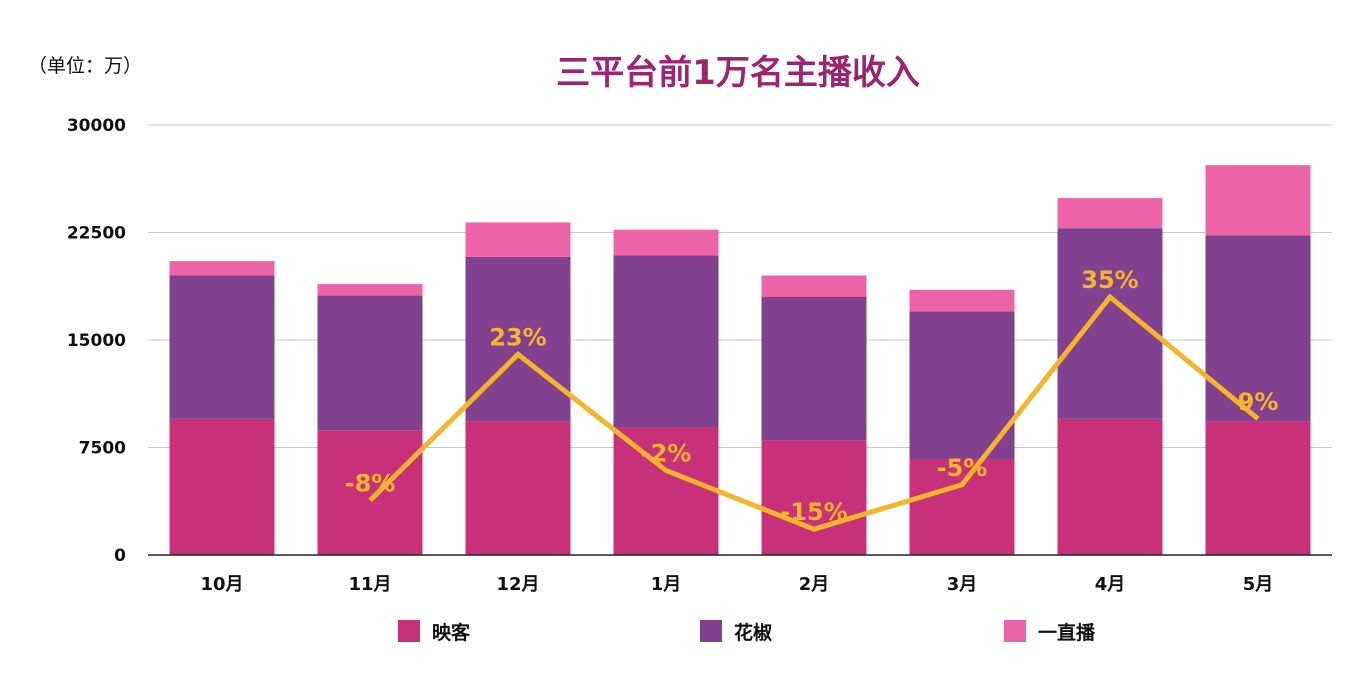  What do you see at coordinates (814, 584) in the screenshot?
I see `x-tick-label: 2月` at bounding box center [814, 584].